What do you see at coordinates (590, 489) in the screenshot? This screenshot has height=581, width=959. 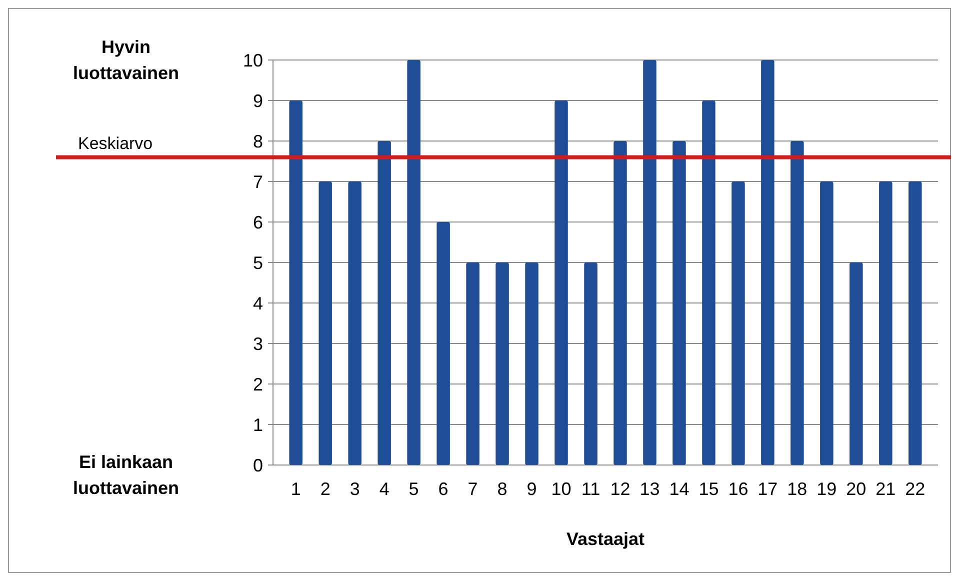 I see `x-tick-label: 11` at bounding box center [590, 489].